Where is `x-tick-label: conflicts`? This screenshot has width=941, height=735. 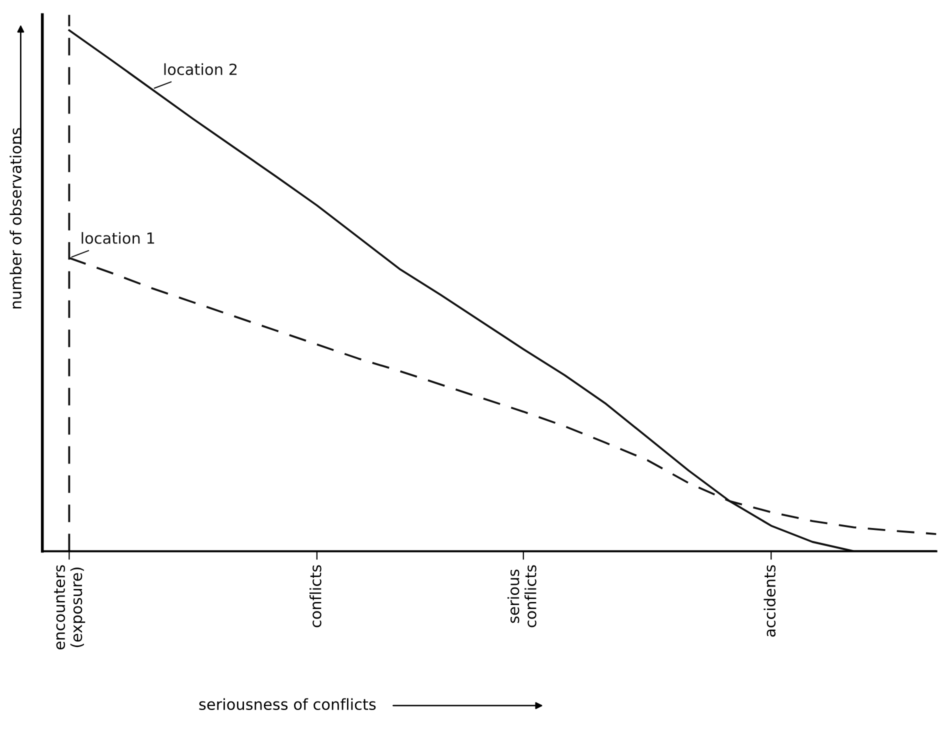
x-tick-label: conflicts is located at coordinates (316, 596).